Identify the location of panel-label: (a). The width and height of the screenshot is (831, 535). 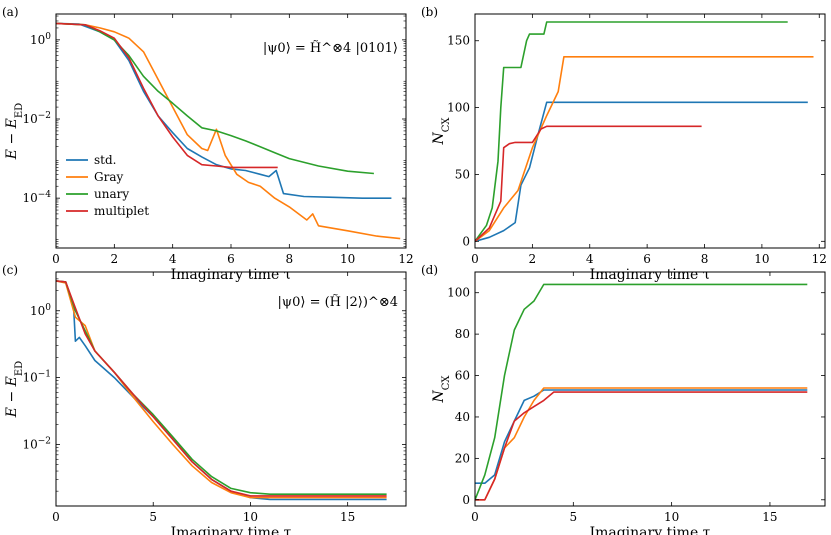
(10, 12).